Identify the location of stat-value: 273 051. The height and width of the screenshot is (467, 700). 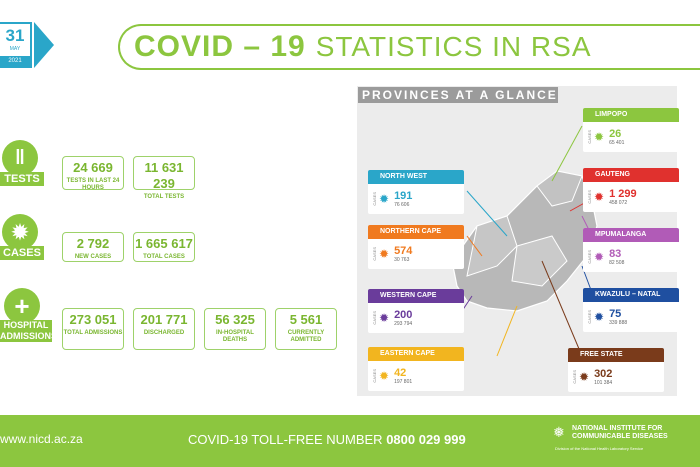
(93, 319).